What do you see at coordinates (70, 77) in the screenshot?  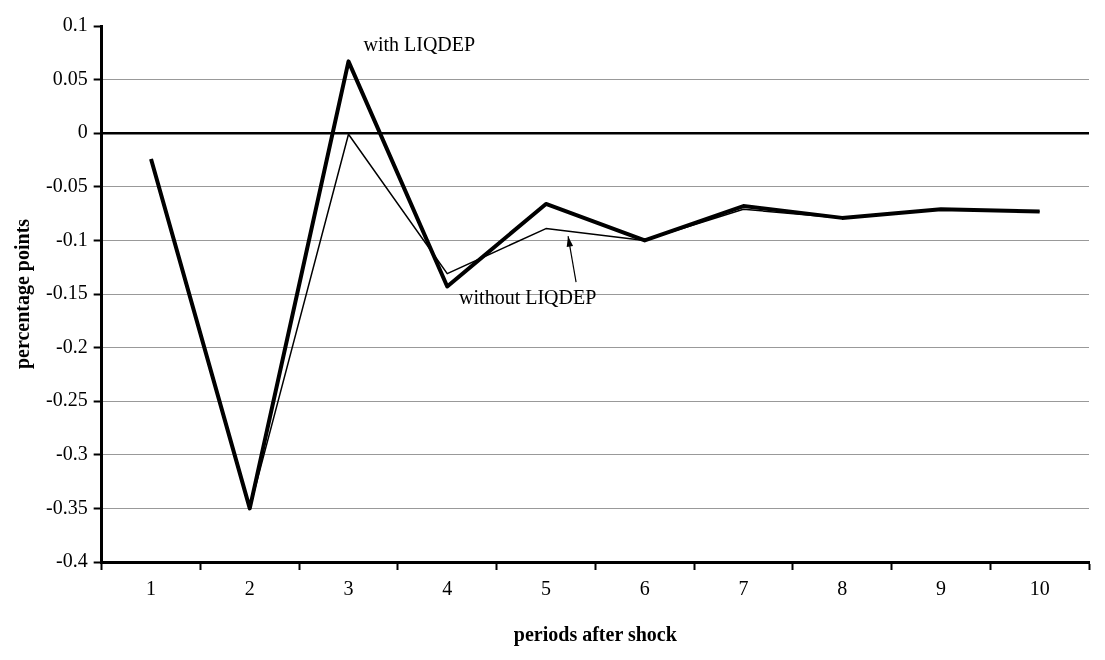 I see `y-tick-label: 0.05` at bounding box center [70, 77].